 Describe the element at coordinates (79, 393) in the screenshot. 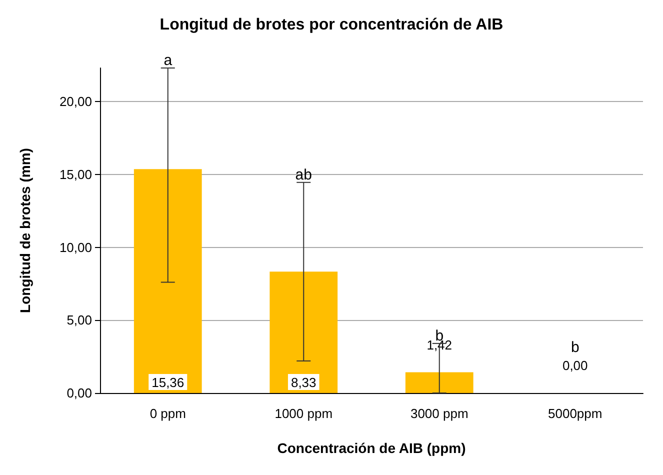

I see `y-tick-label: 0,00` at that location.